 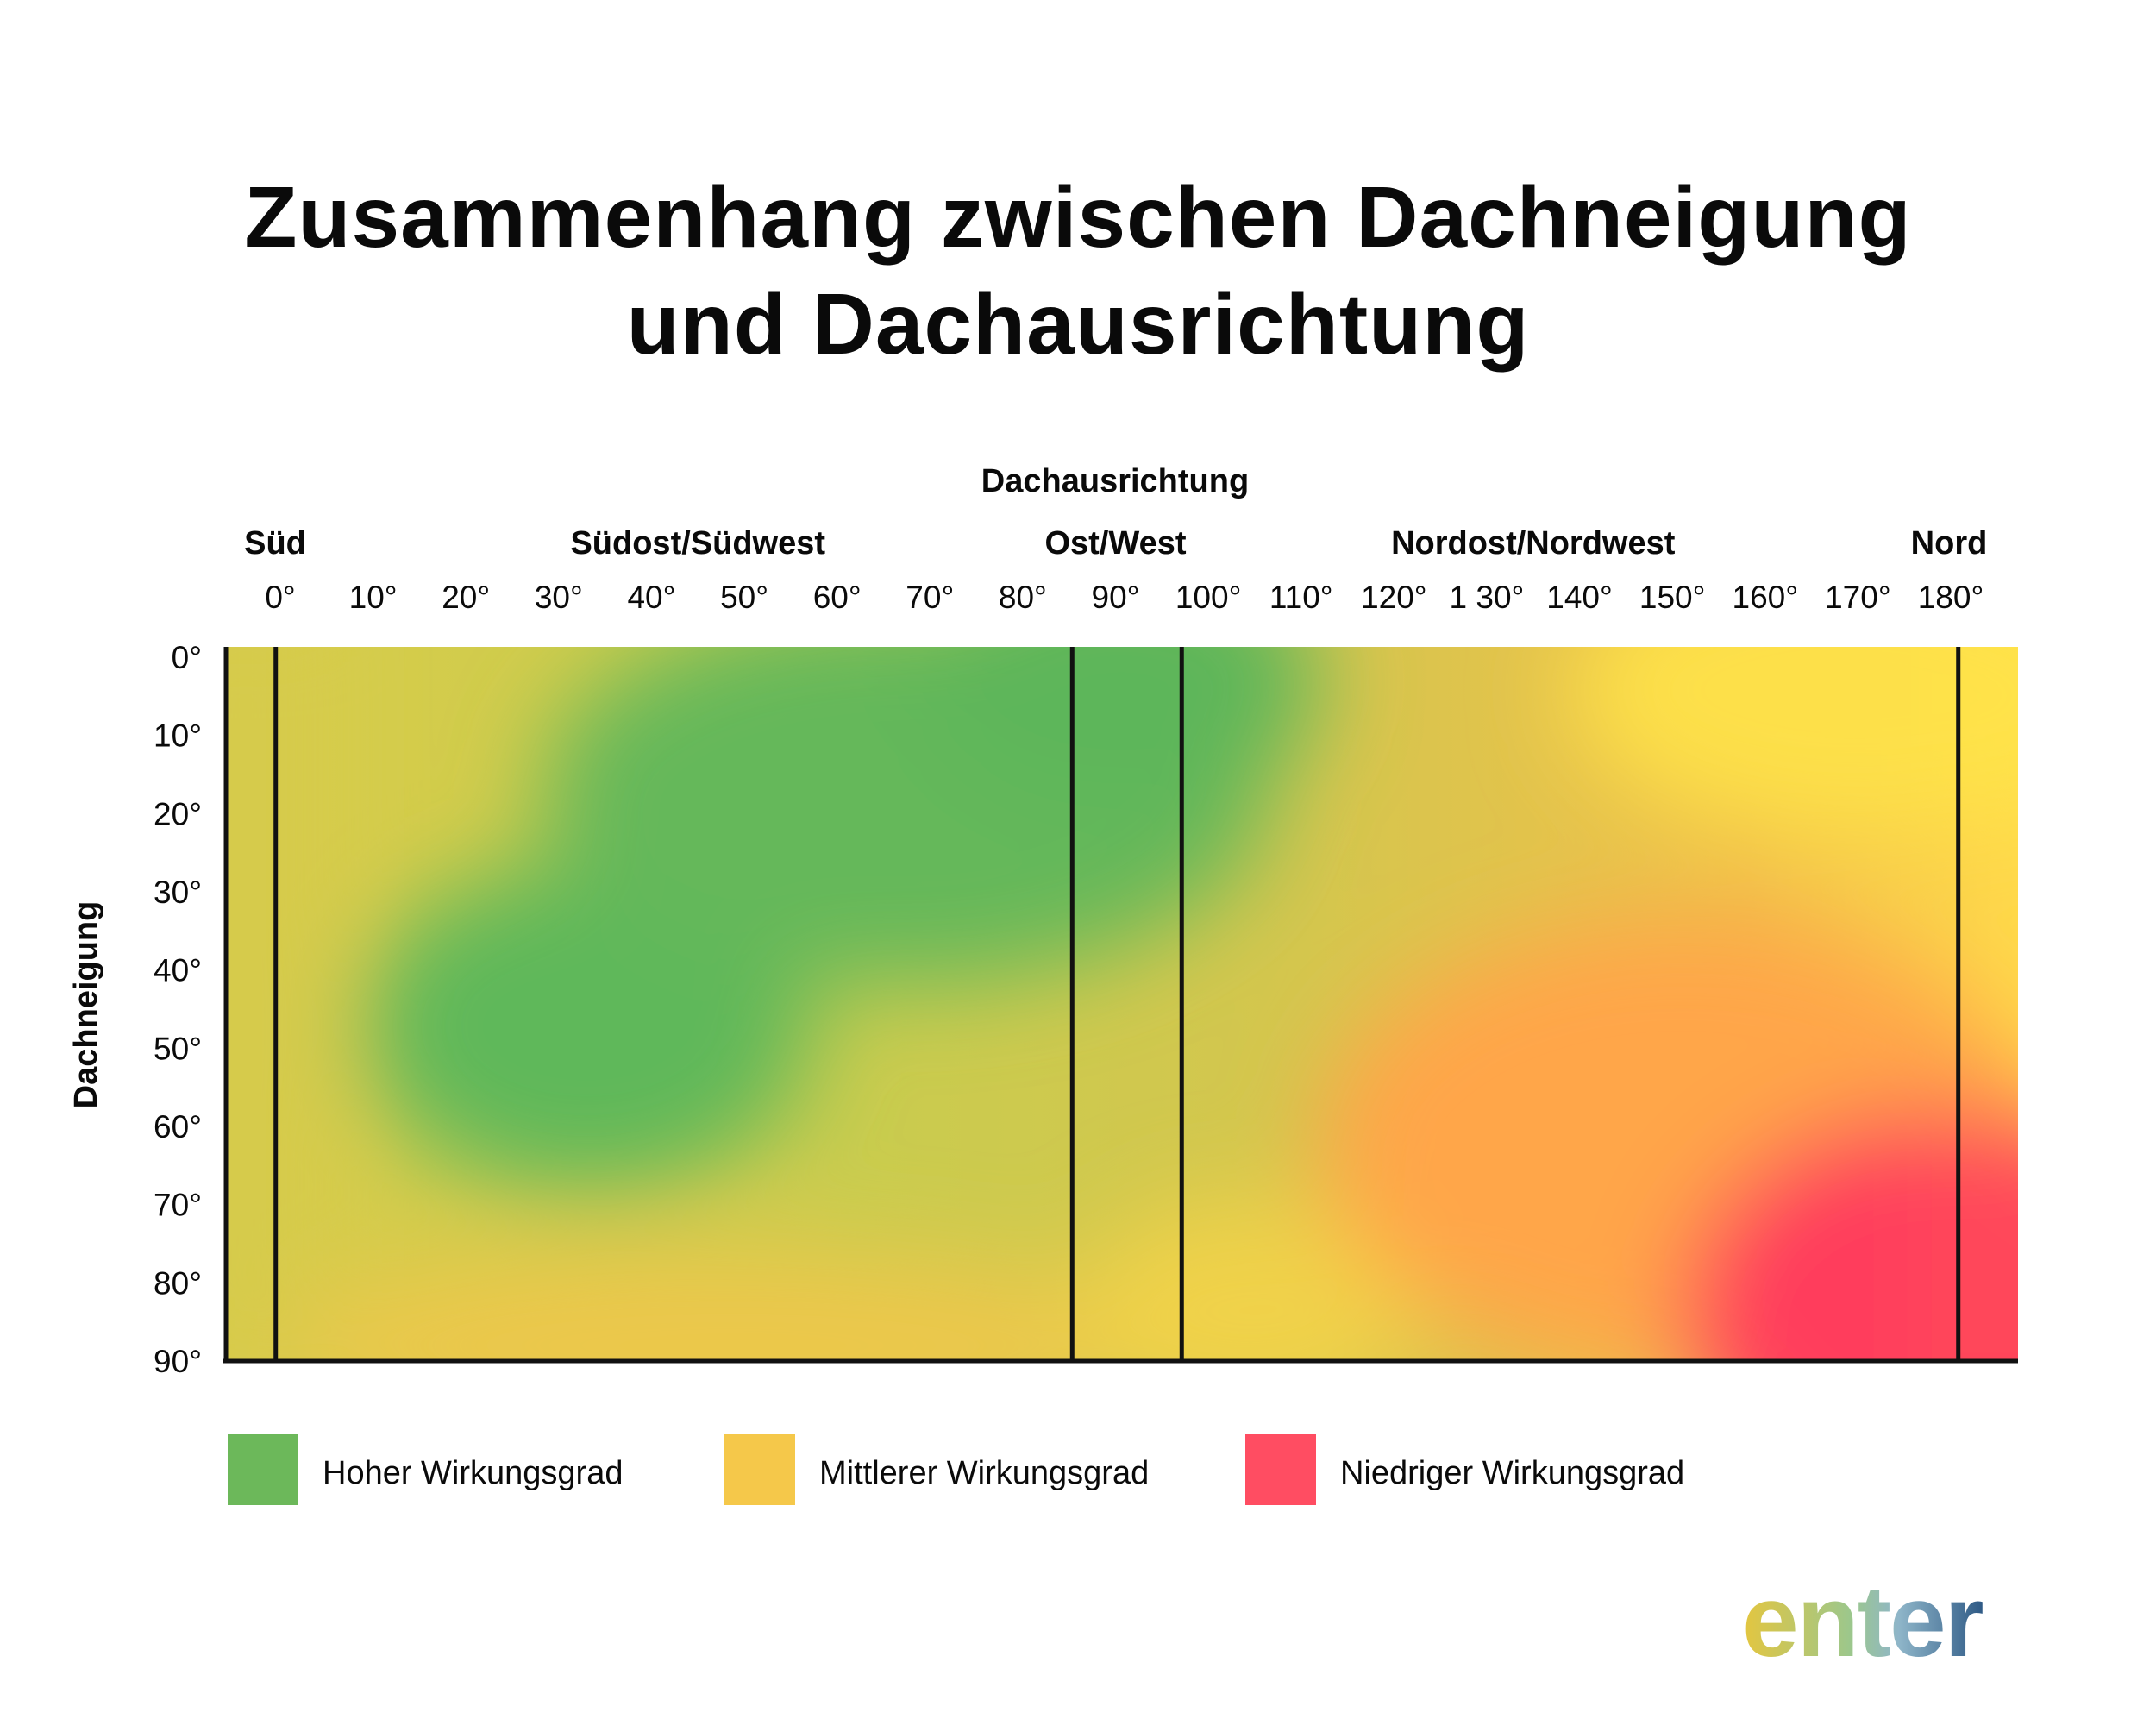 I want to click on x-tick-label-90: 90°, so click(x=1116, y=598).